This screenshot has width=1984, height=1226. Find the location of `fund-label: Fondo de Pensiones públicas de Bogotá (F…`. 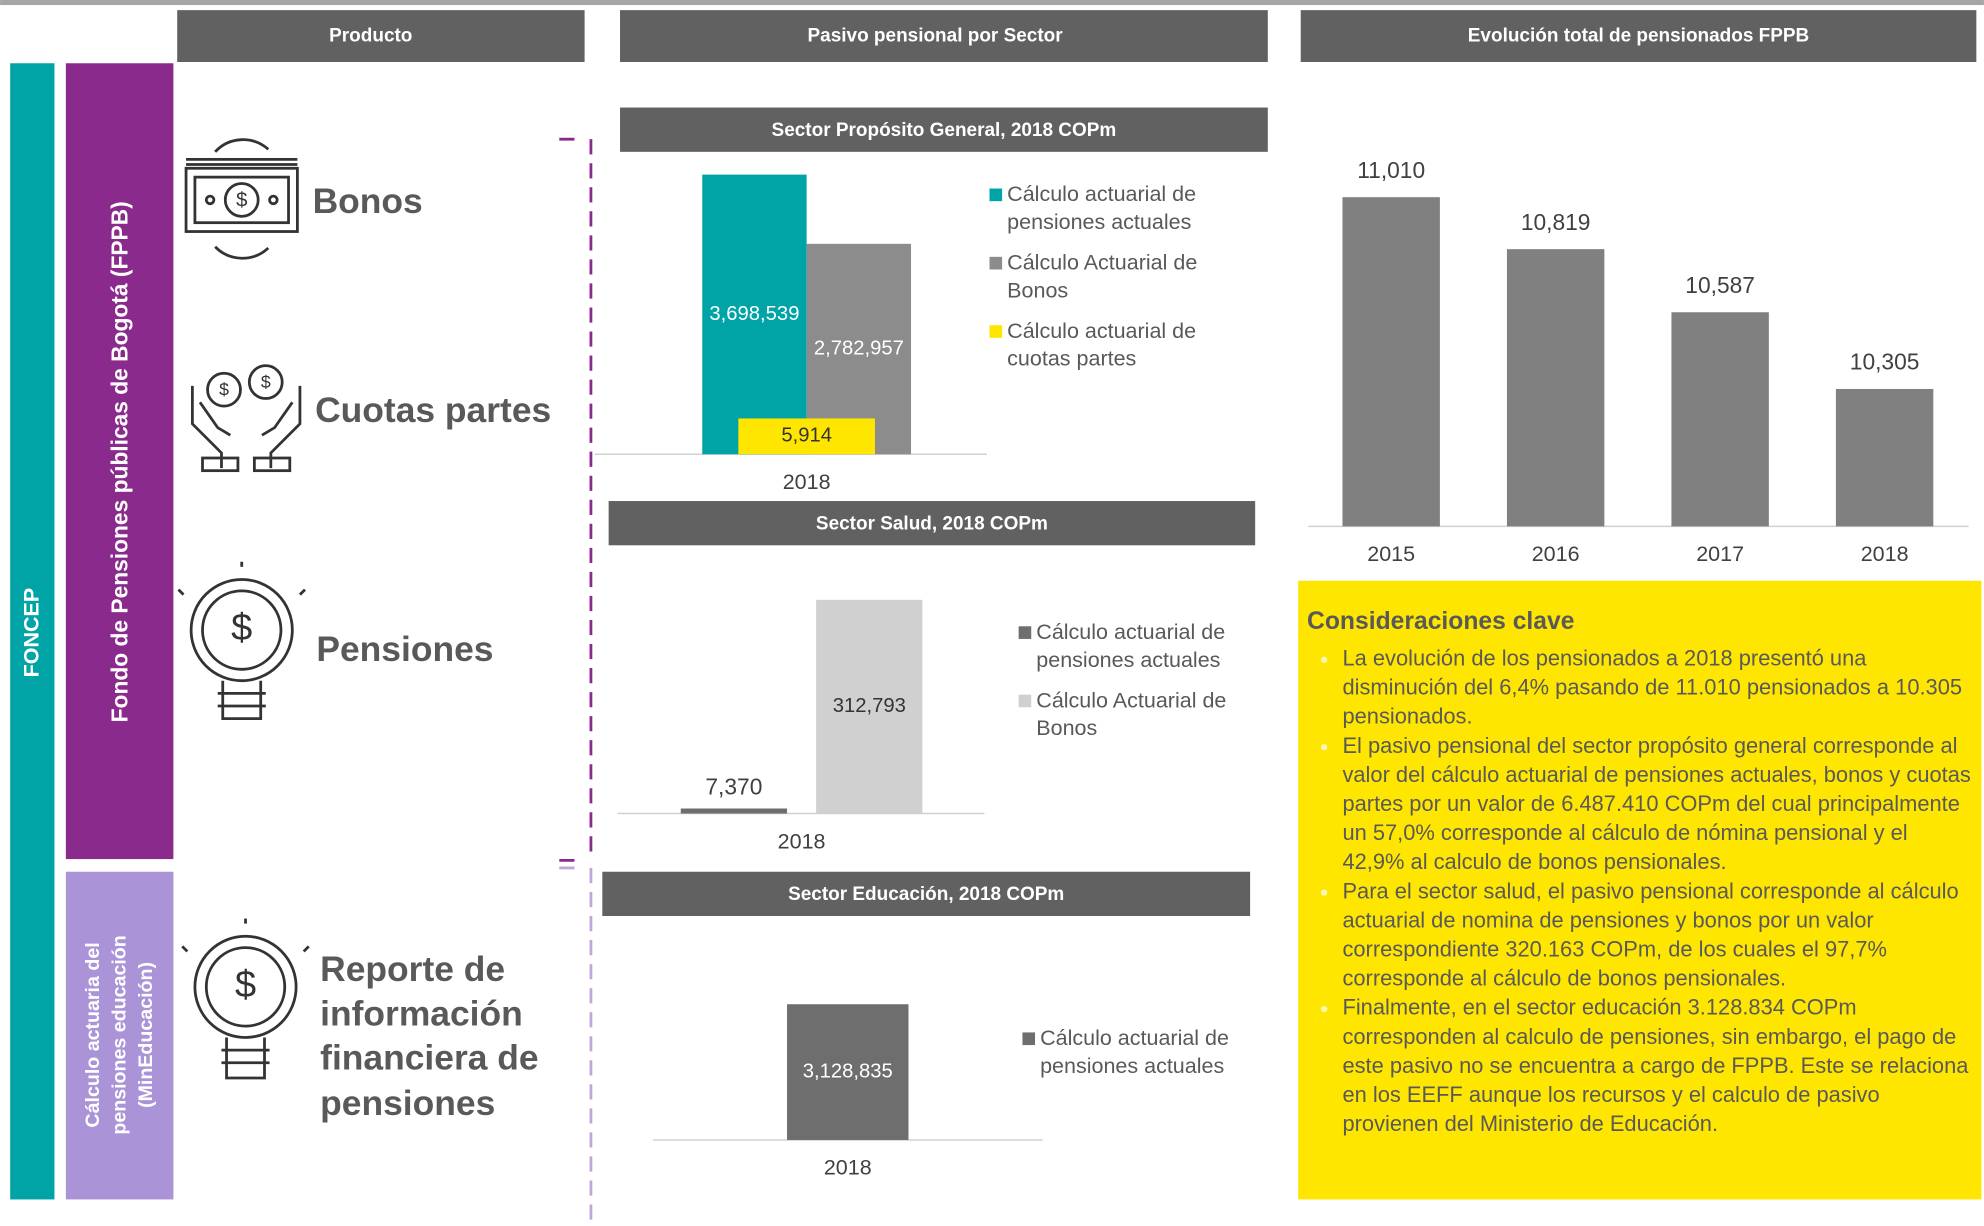

fund-label: Fondo de Pensiones públicas de Bogotá (F… is located at coordinates (120, 461).